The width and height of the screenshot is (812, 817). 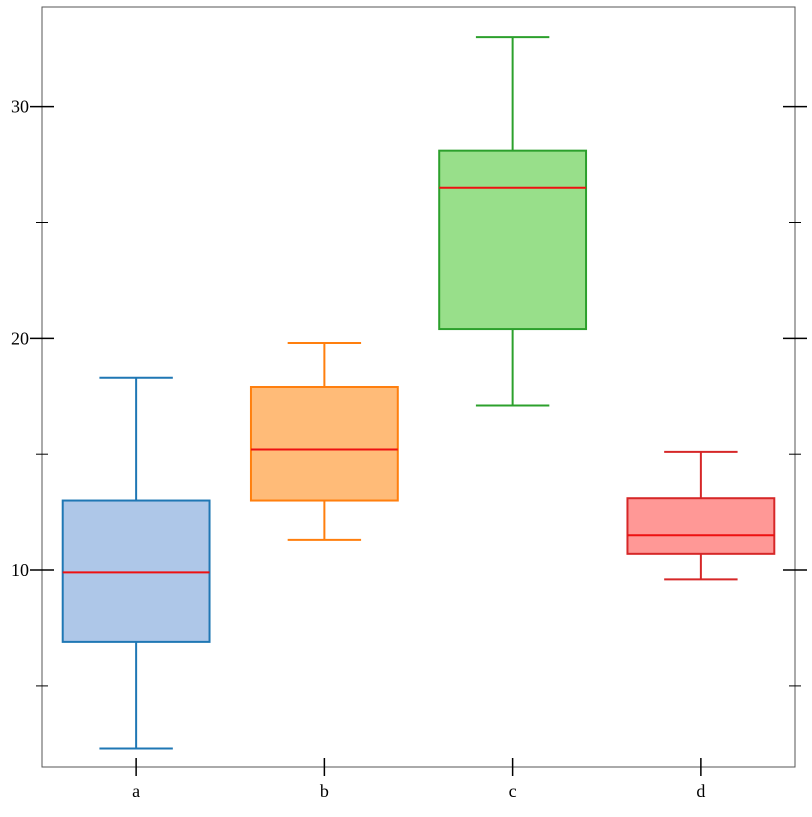 What do you see at coordinates (700, 791) in the screenshot?
I see `x-tick-label-d: d` at bounding box center [700, 791].